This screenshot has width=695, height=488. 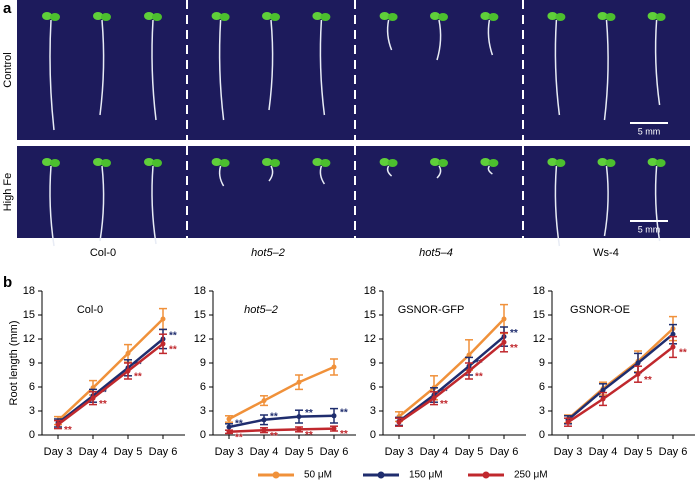 What do you see at coordinates (649, 229) in the screenshot?
I see `scale-bar-label: 5 mm` at bounding box center [649, 229].